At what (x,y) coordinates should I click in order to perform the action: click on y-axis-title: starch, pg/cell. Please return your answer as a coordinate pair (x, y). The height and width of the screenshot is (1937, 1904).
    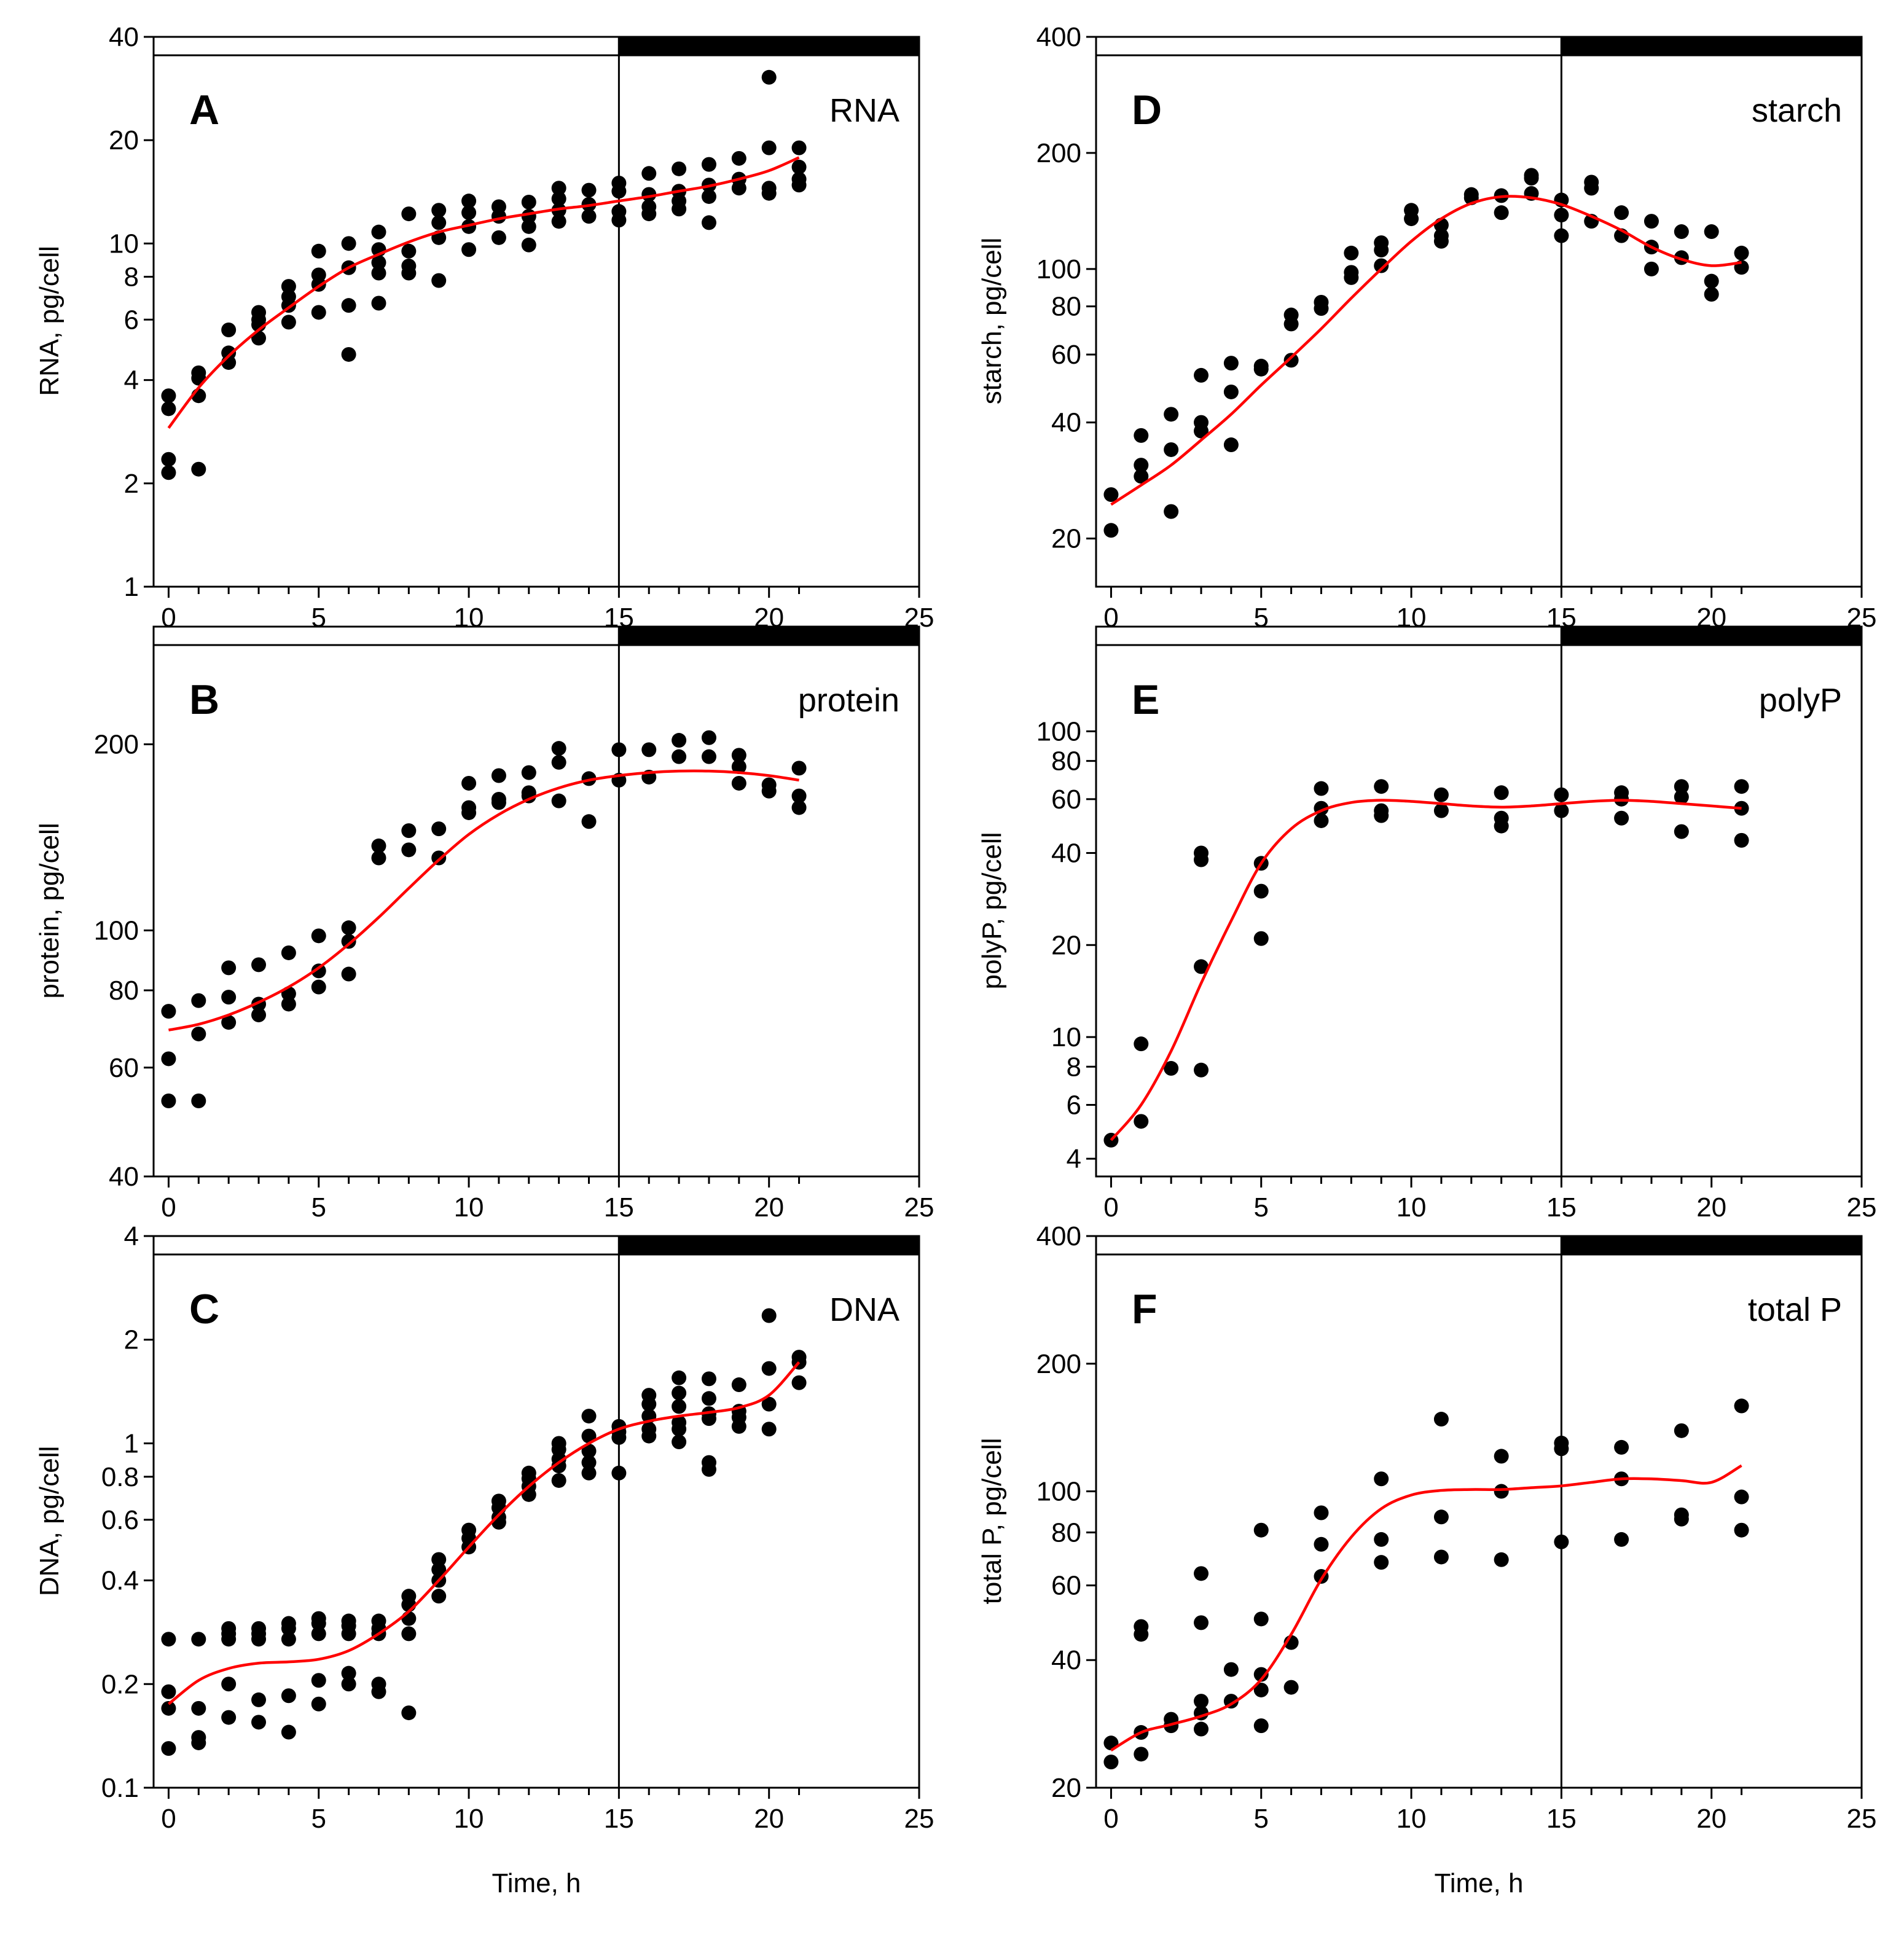
    Looking at the image, I should click on (992, 321).